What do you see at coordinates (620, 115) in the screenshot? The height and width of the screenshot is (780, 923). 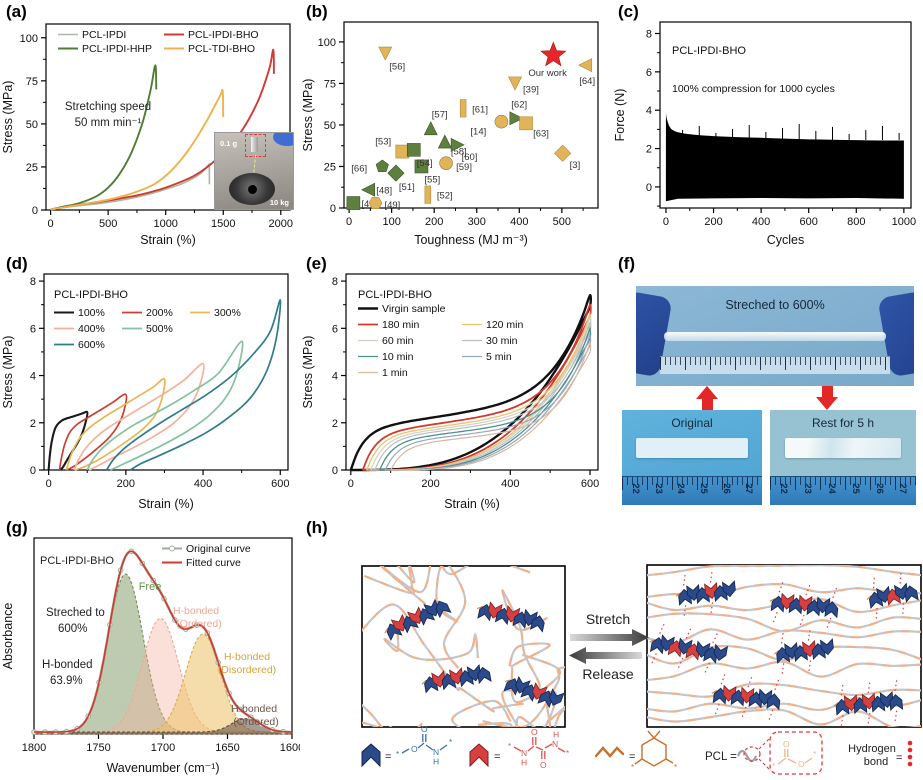 I see `svg-text: Force (N)` at bounding box center [620, 115].